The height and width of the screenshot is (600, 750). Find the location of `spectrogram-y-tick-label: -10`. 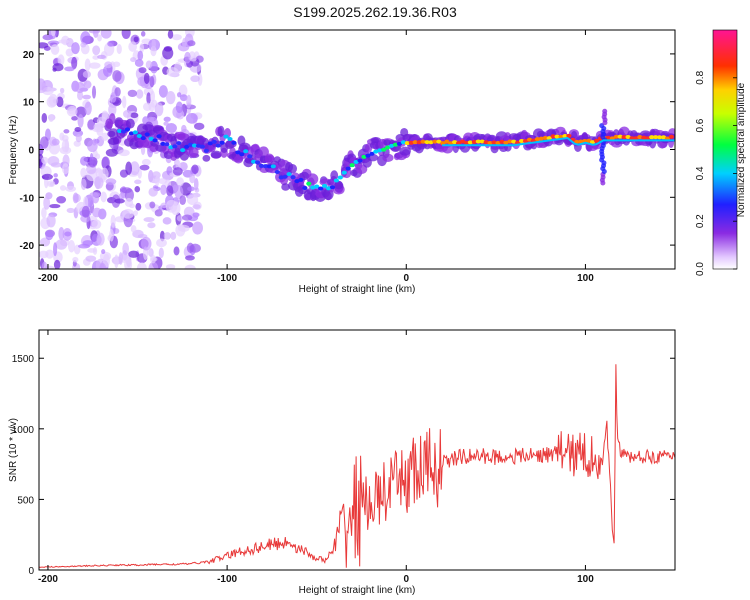

spectrogram-y-tick-label: -10 is located at coordinates (27, 198).